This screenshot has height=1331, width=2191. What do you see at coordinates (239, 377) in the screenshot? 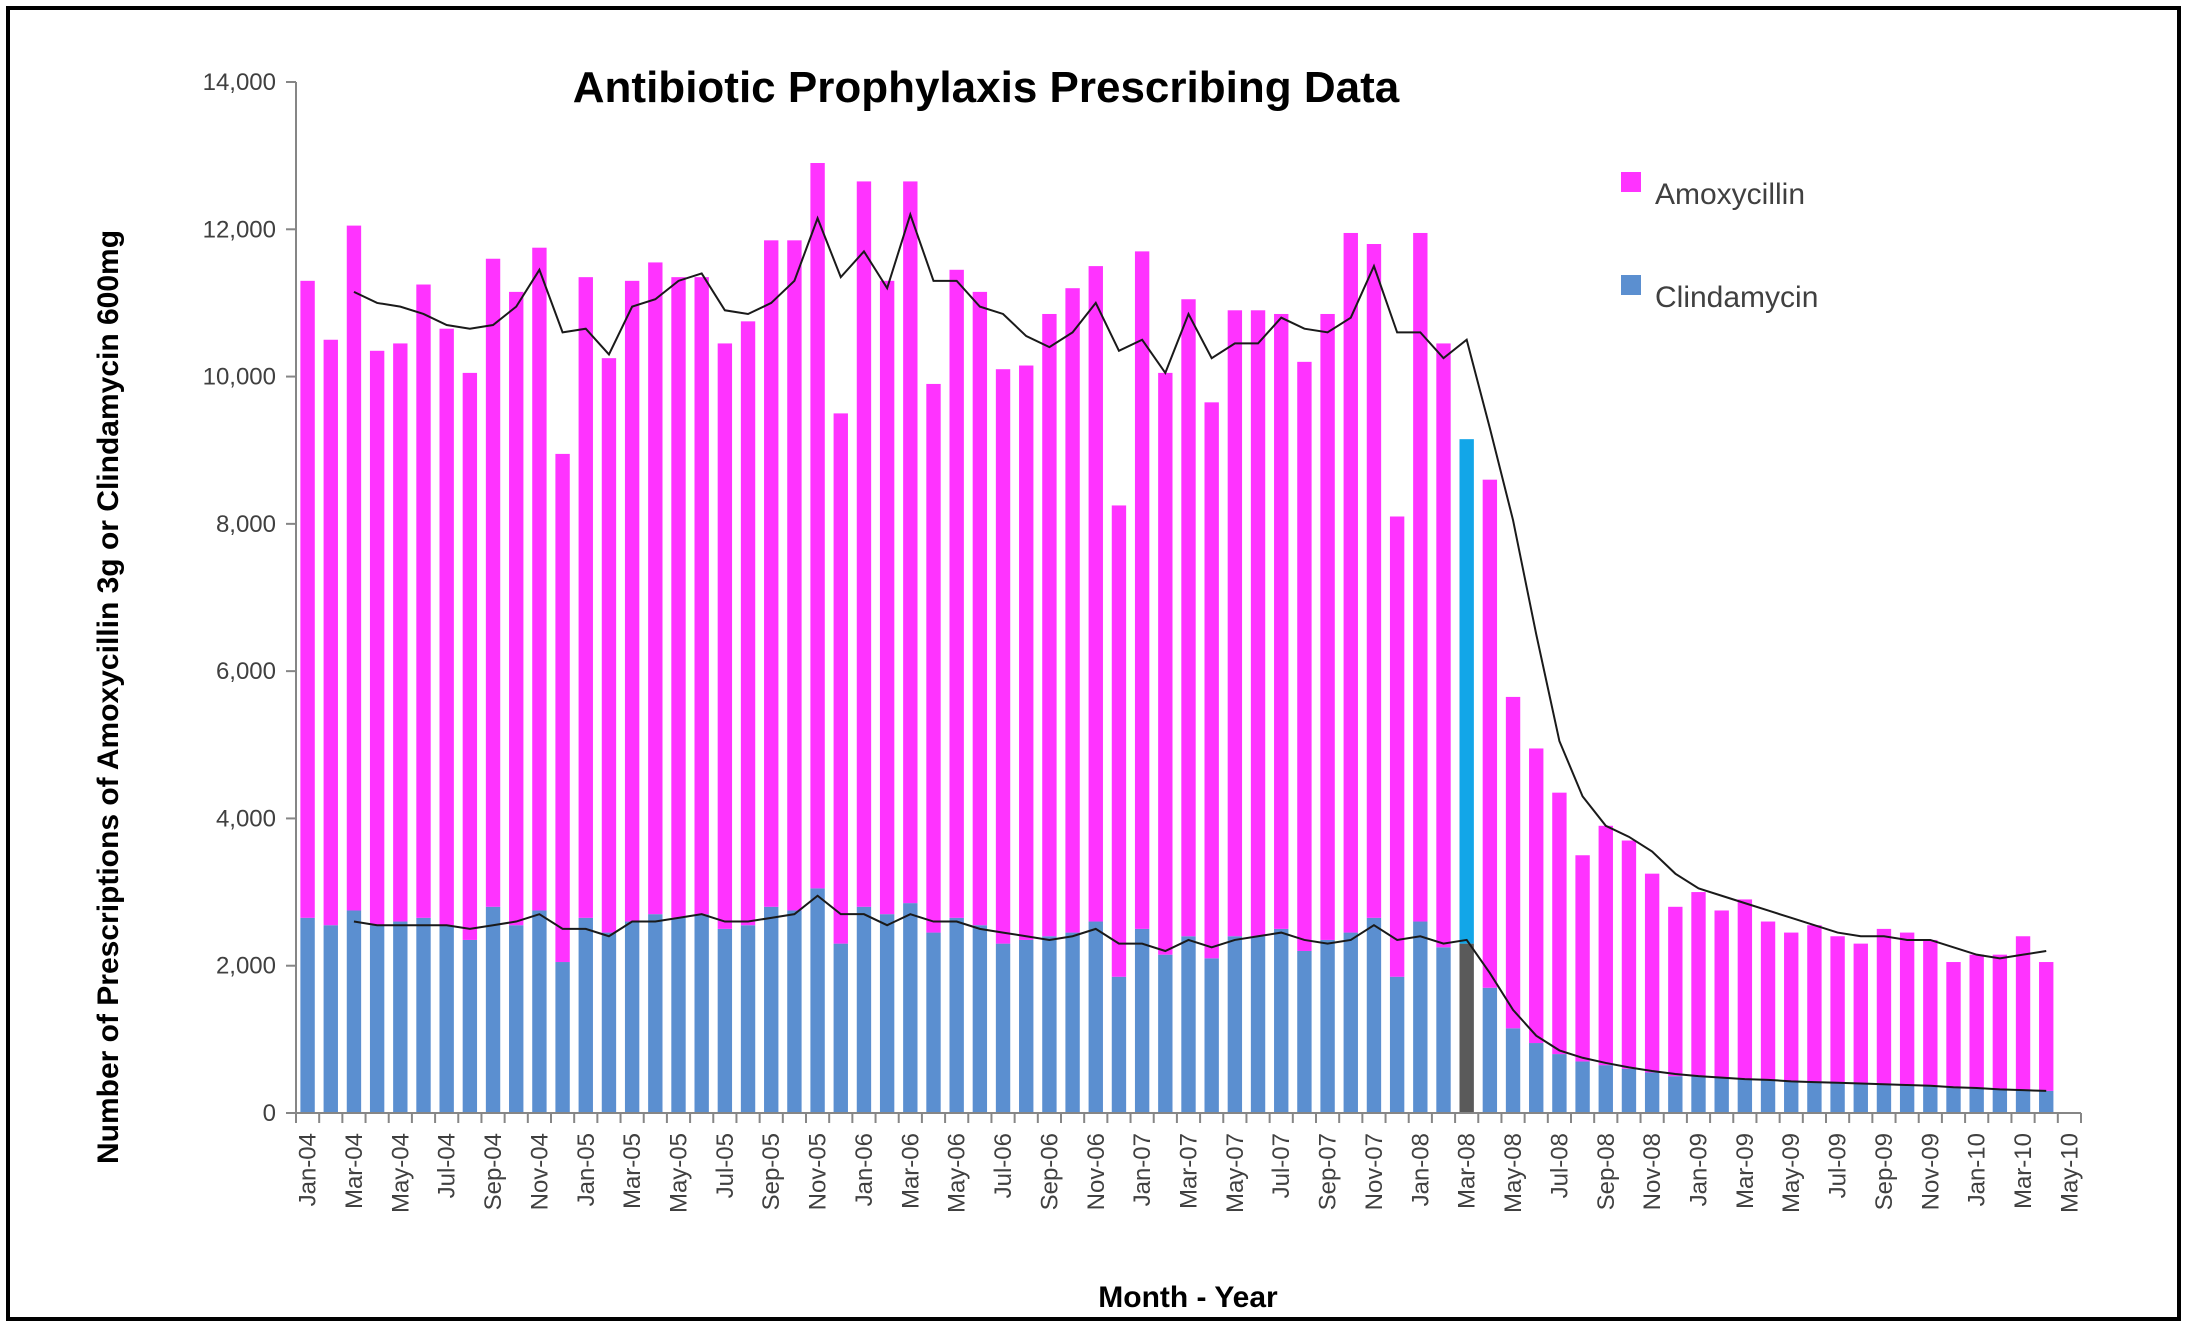
I see `y-tick-label: 10,000` at bounding box center [239, 377].